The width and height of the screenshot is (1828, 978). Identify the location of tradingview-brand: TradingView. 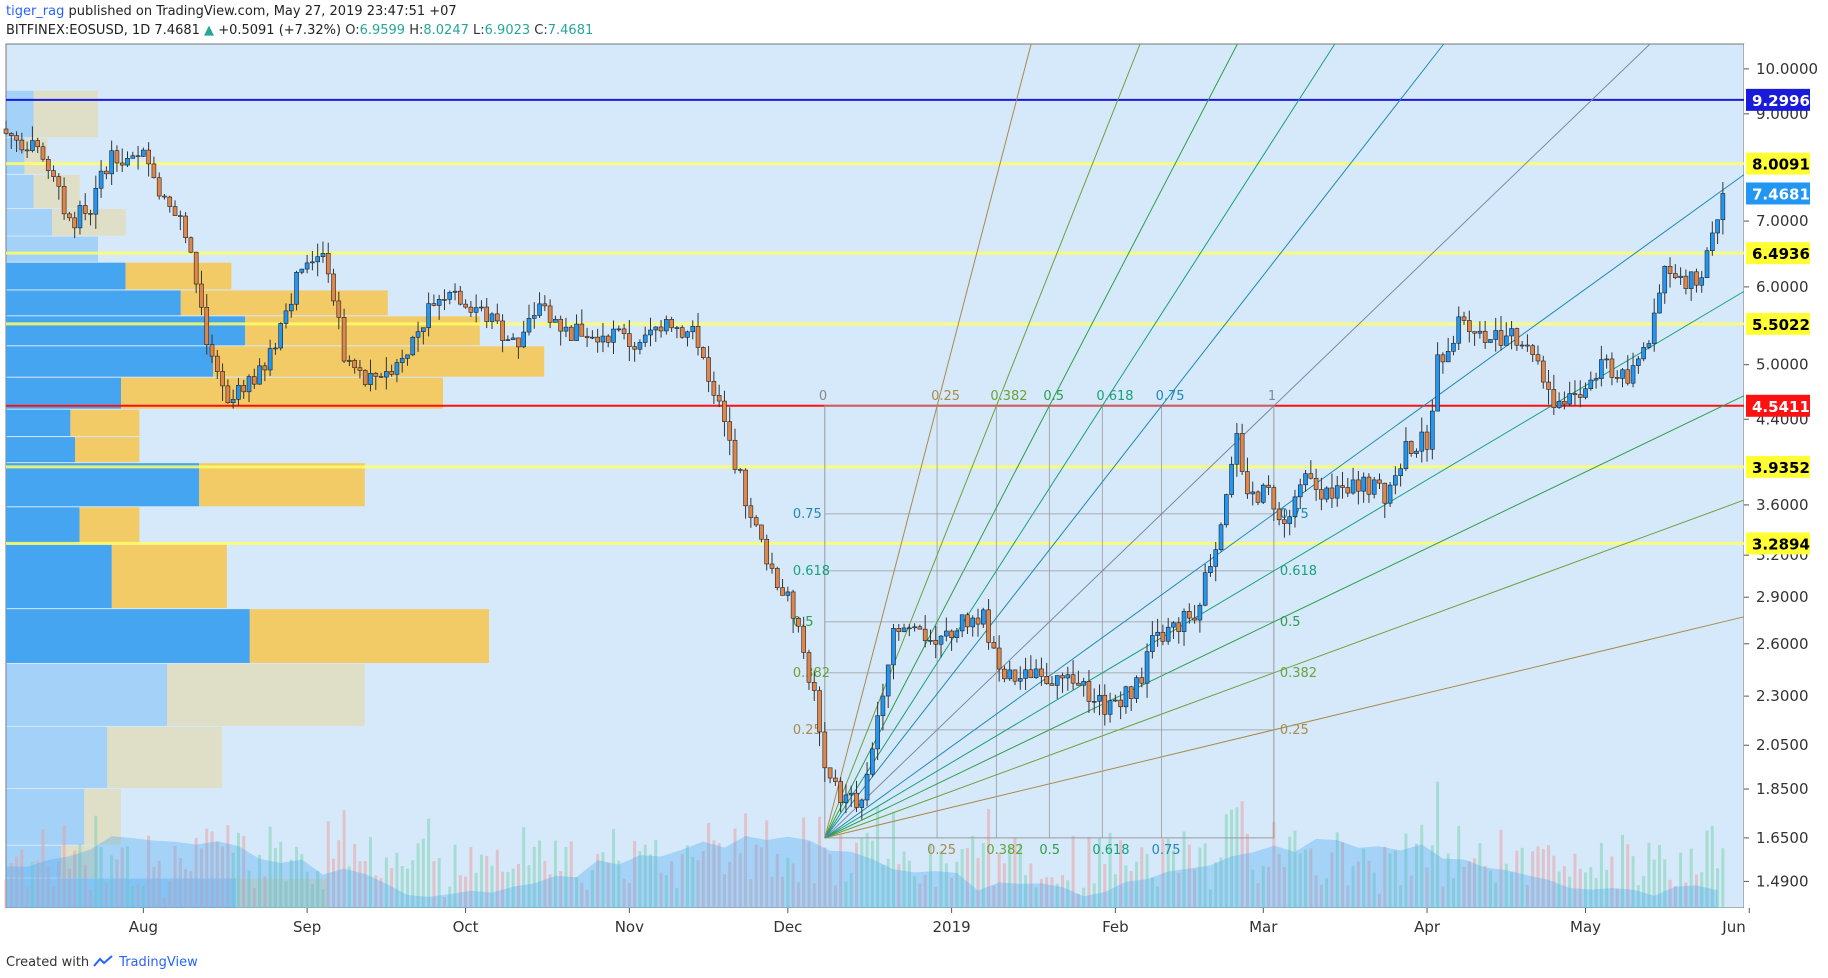
(158, 962).